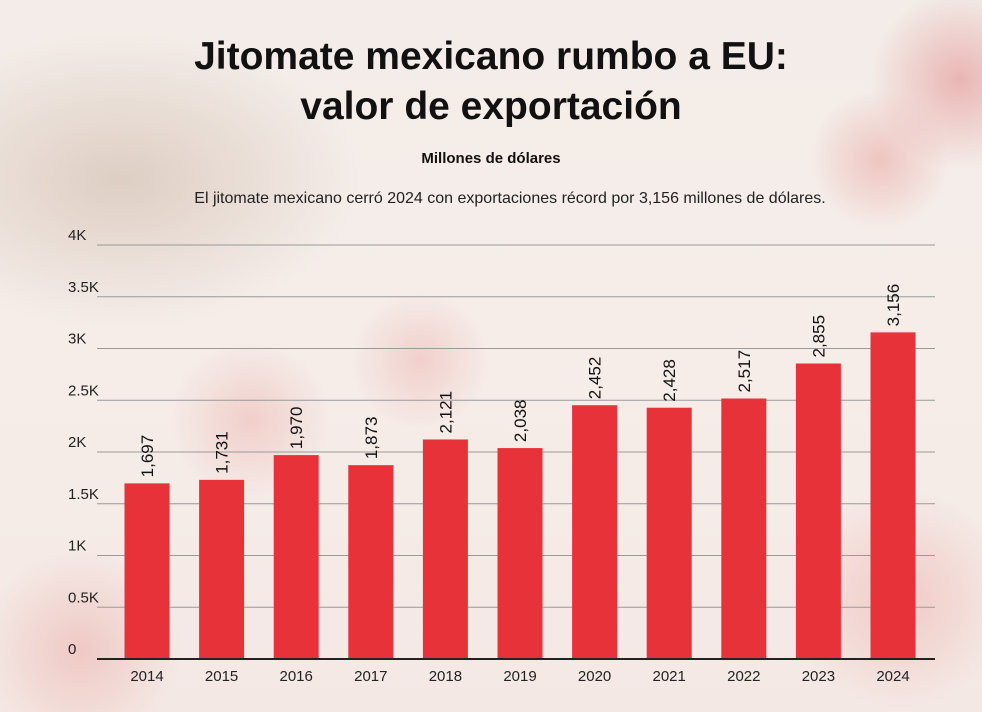 This screenshot has width=982, height=712. Describe the element at coordinates (669, 380) in the screenshot. I see `data-label: 2,428` at that location.